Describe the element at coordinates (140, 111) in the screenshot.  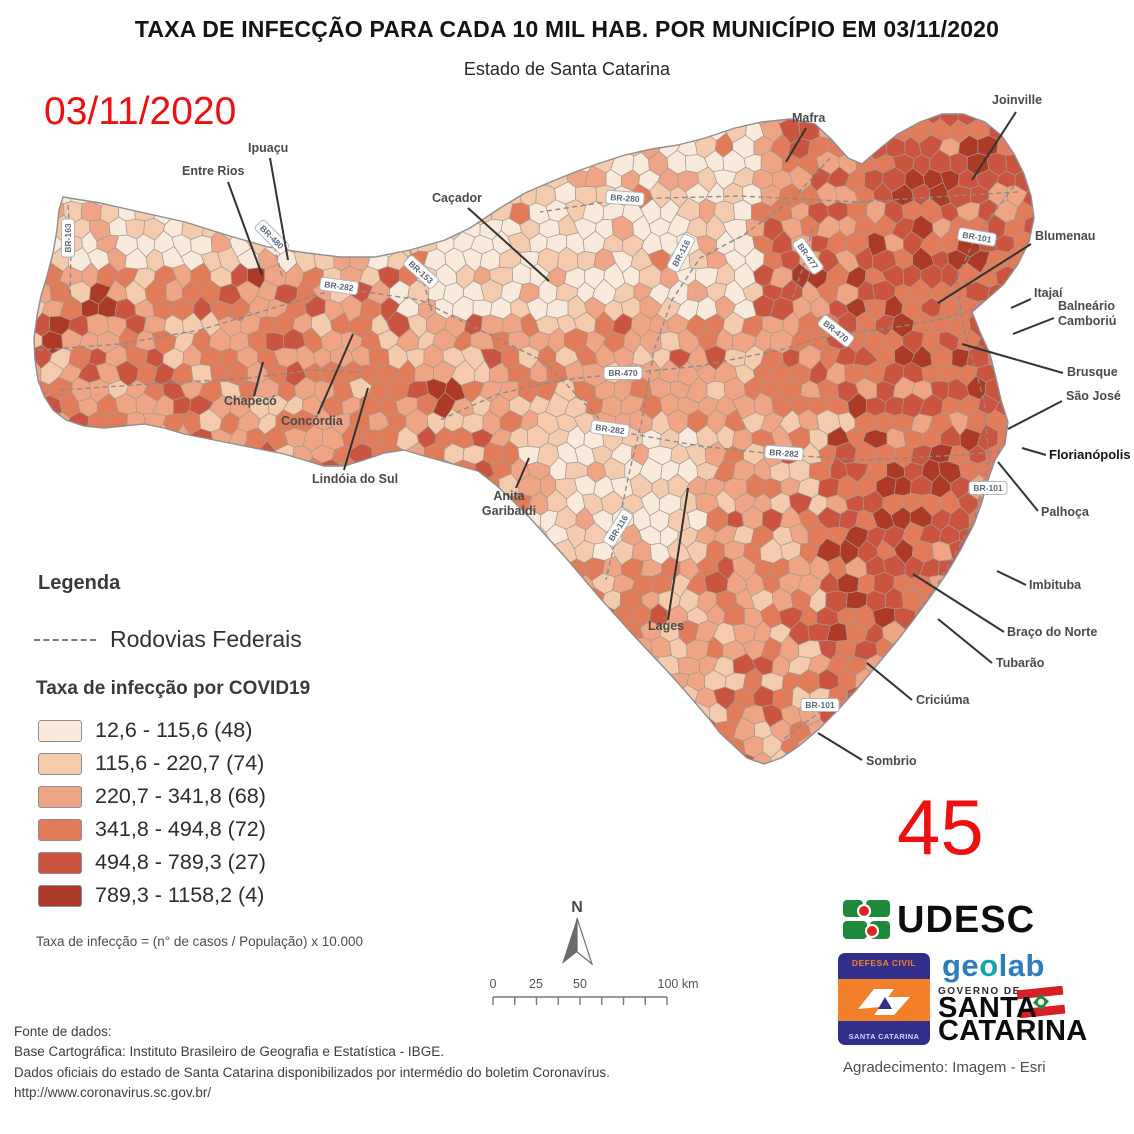
I see `handwritten-date-annotation: 03/11/2020` at that location.